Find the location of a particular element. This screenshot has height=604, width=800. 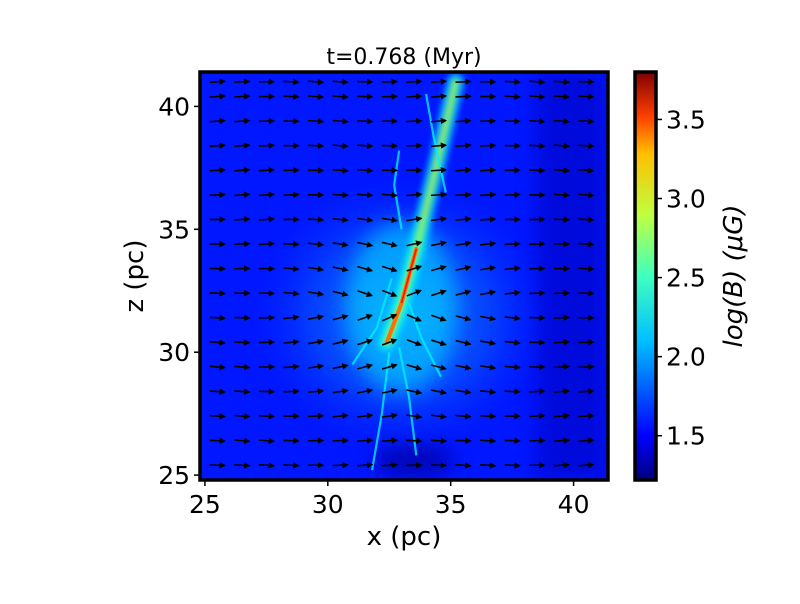

y-tick-label: 25 is located at coordinates (174, 475).